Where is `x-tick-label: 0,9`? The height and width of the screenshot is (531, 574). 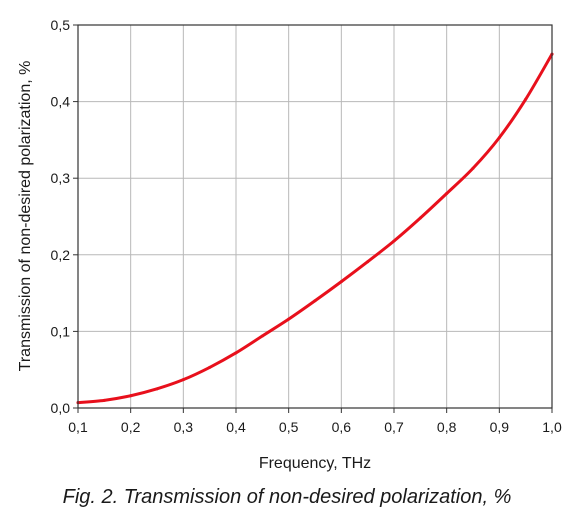 x-tick-label: 0,9 is located at coordinates (500, 427).